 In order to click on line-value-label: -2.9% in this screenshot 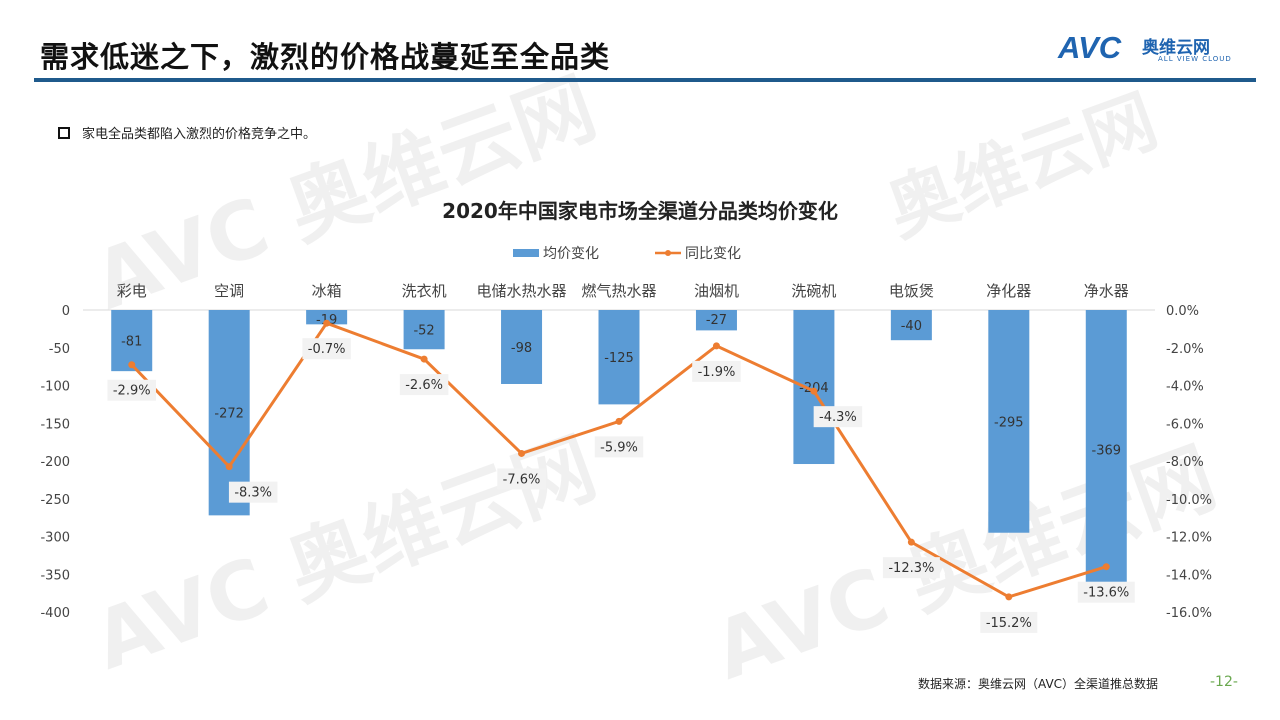, I will do `click(132, 391)`.